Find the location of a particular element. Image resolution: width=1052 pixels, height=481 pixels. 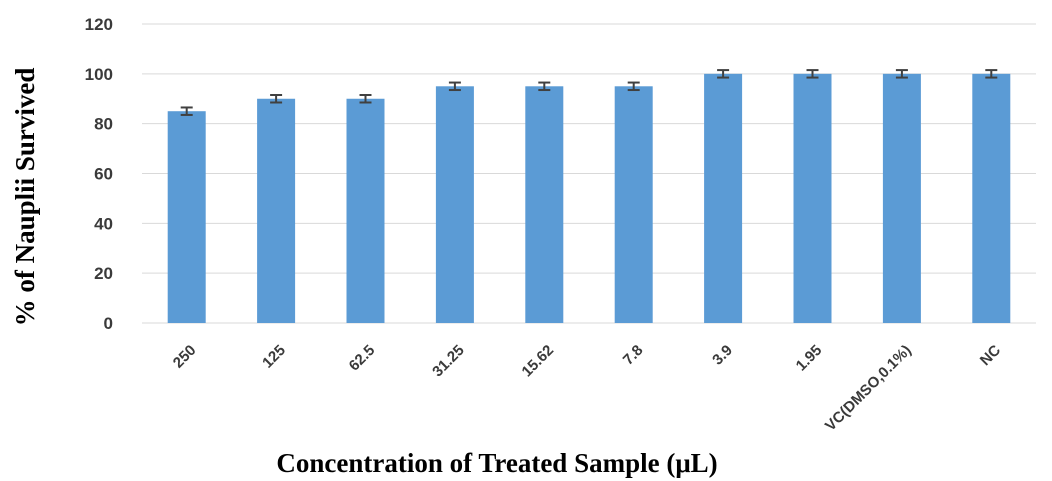

bar-NC is located at coordinates (991, 198).